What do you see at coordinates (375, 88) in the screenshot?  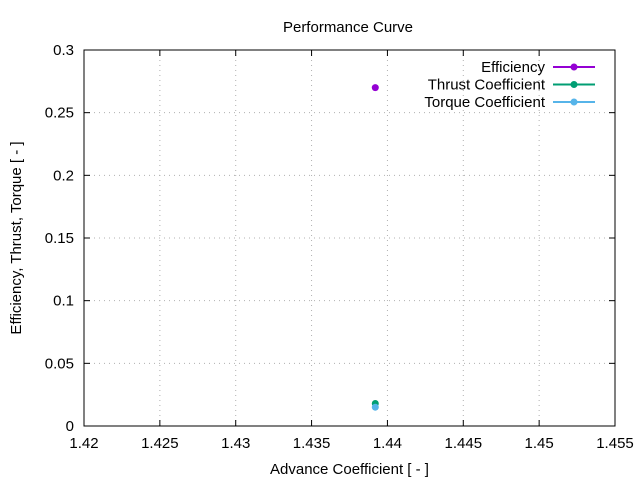 I see `data-point-efficiency` at bounding box center [375, 88].